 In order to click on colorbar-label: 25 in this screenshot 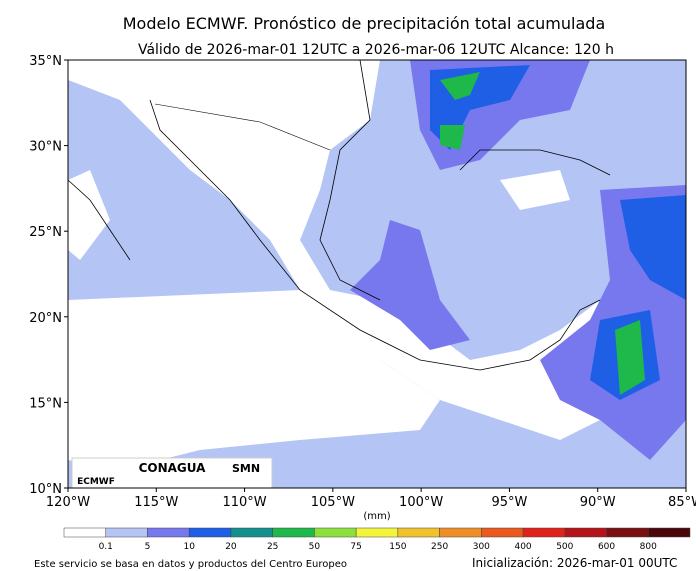, I will do `click(272, 547)`.